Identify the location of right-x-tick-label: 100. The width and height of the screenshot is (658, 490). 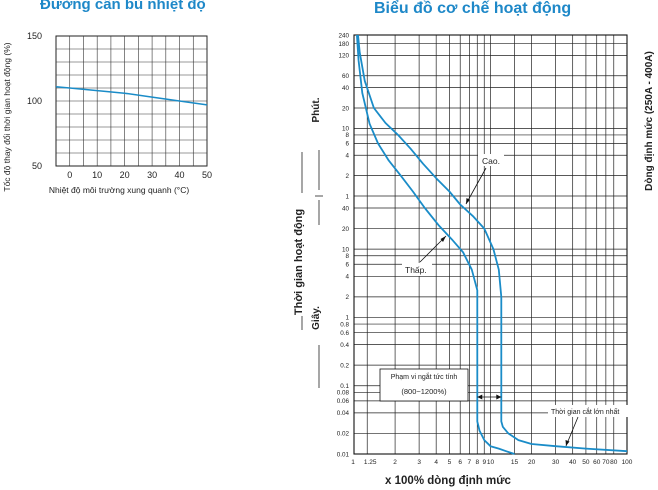
(627, 462).